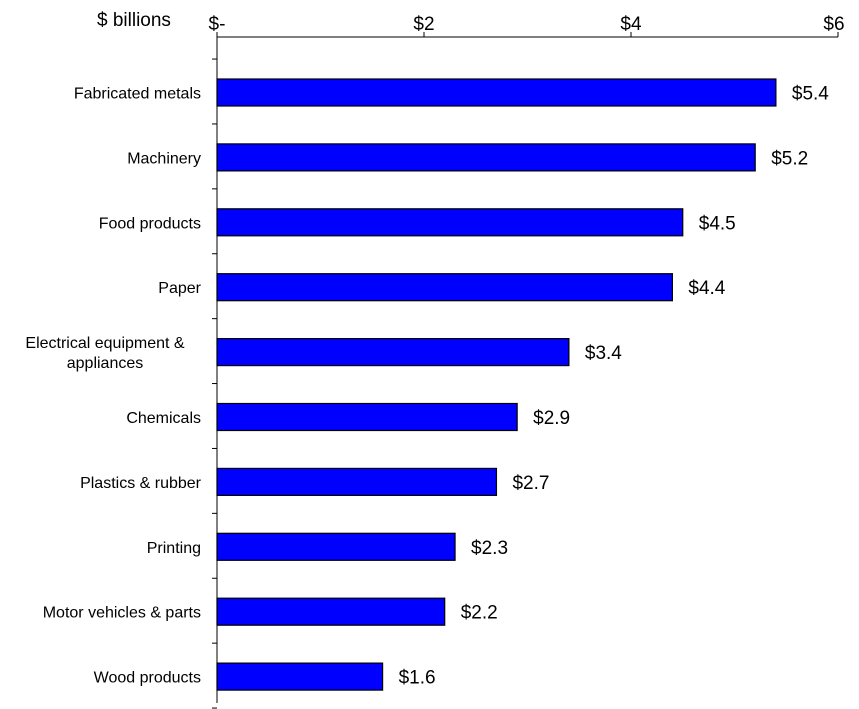 The width and height of the screenshot is (859, 709). What do you see at coordinates (833, 24) in the screenshot?
I see `x-tick-label: $6` at bounding box center [833, 24].